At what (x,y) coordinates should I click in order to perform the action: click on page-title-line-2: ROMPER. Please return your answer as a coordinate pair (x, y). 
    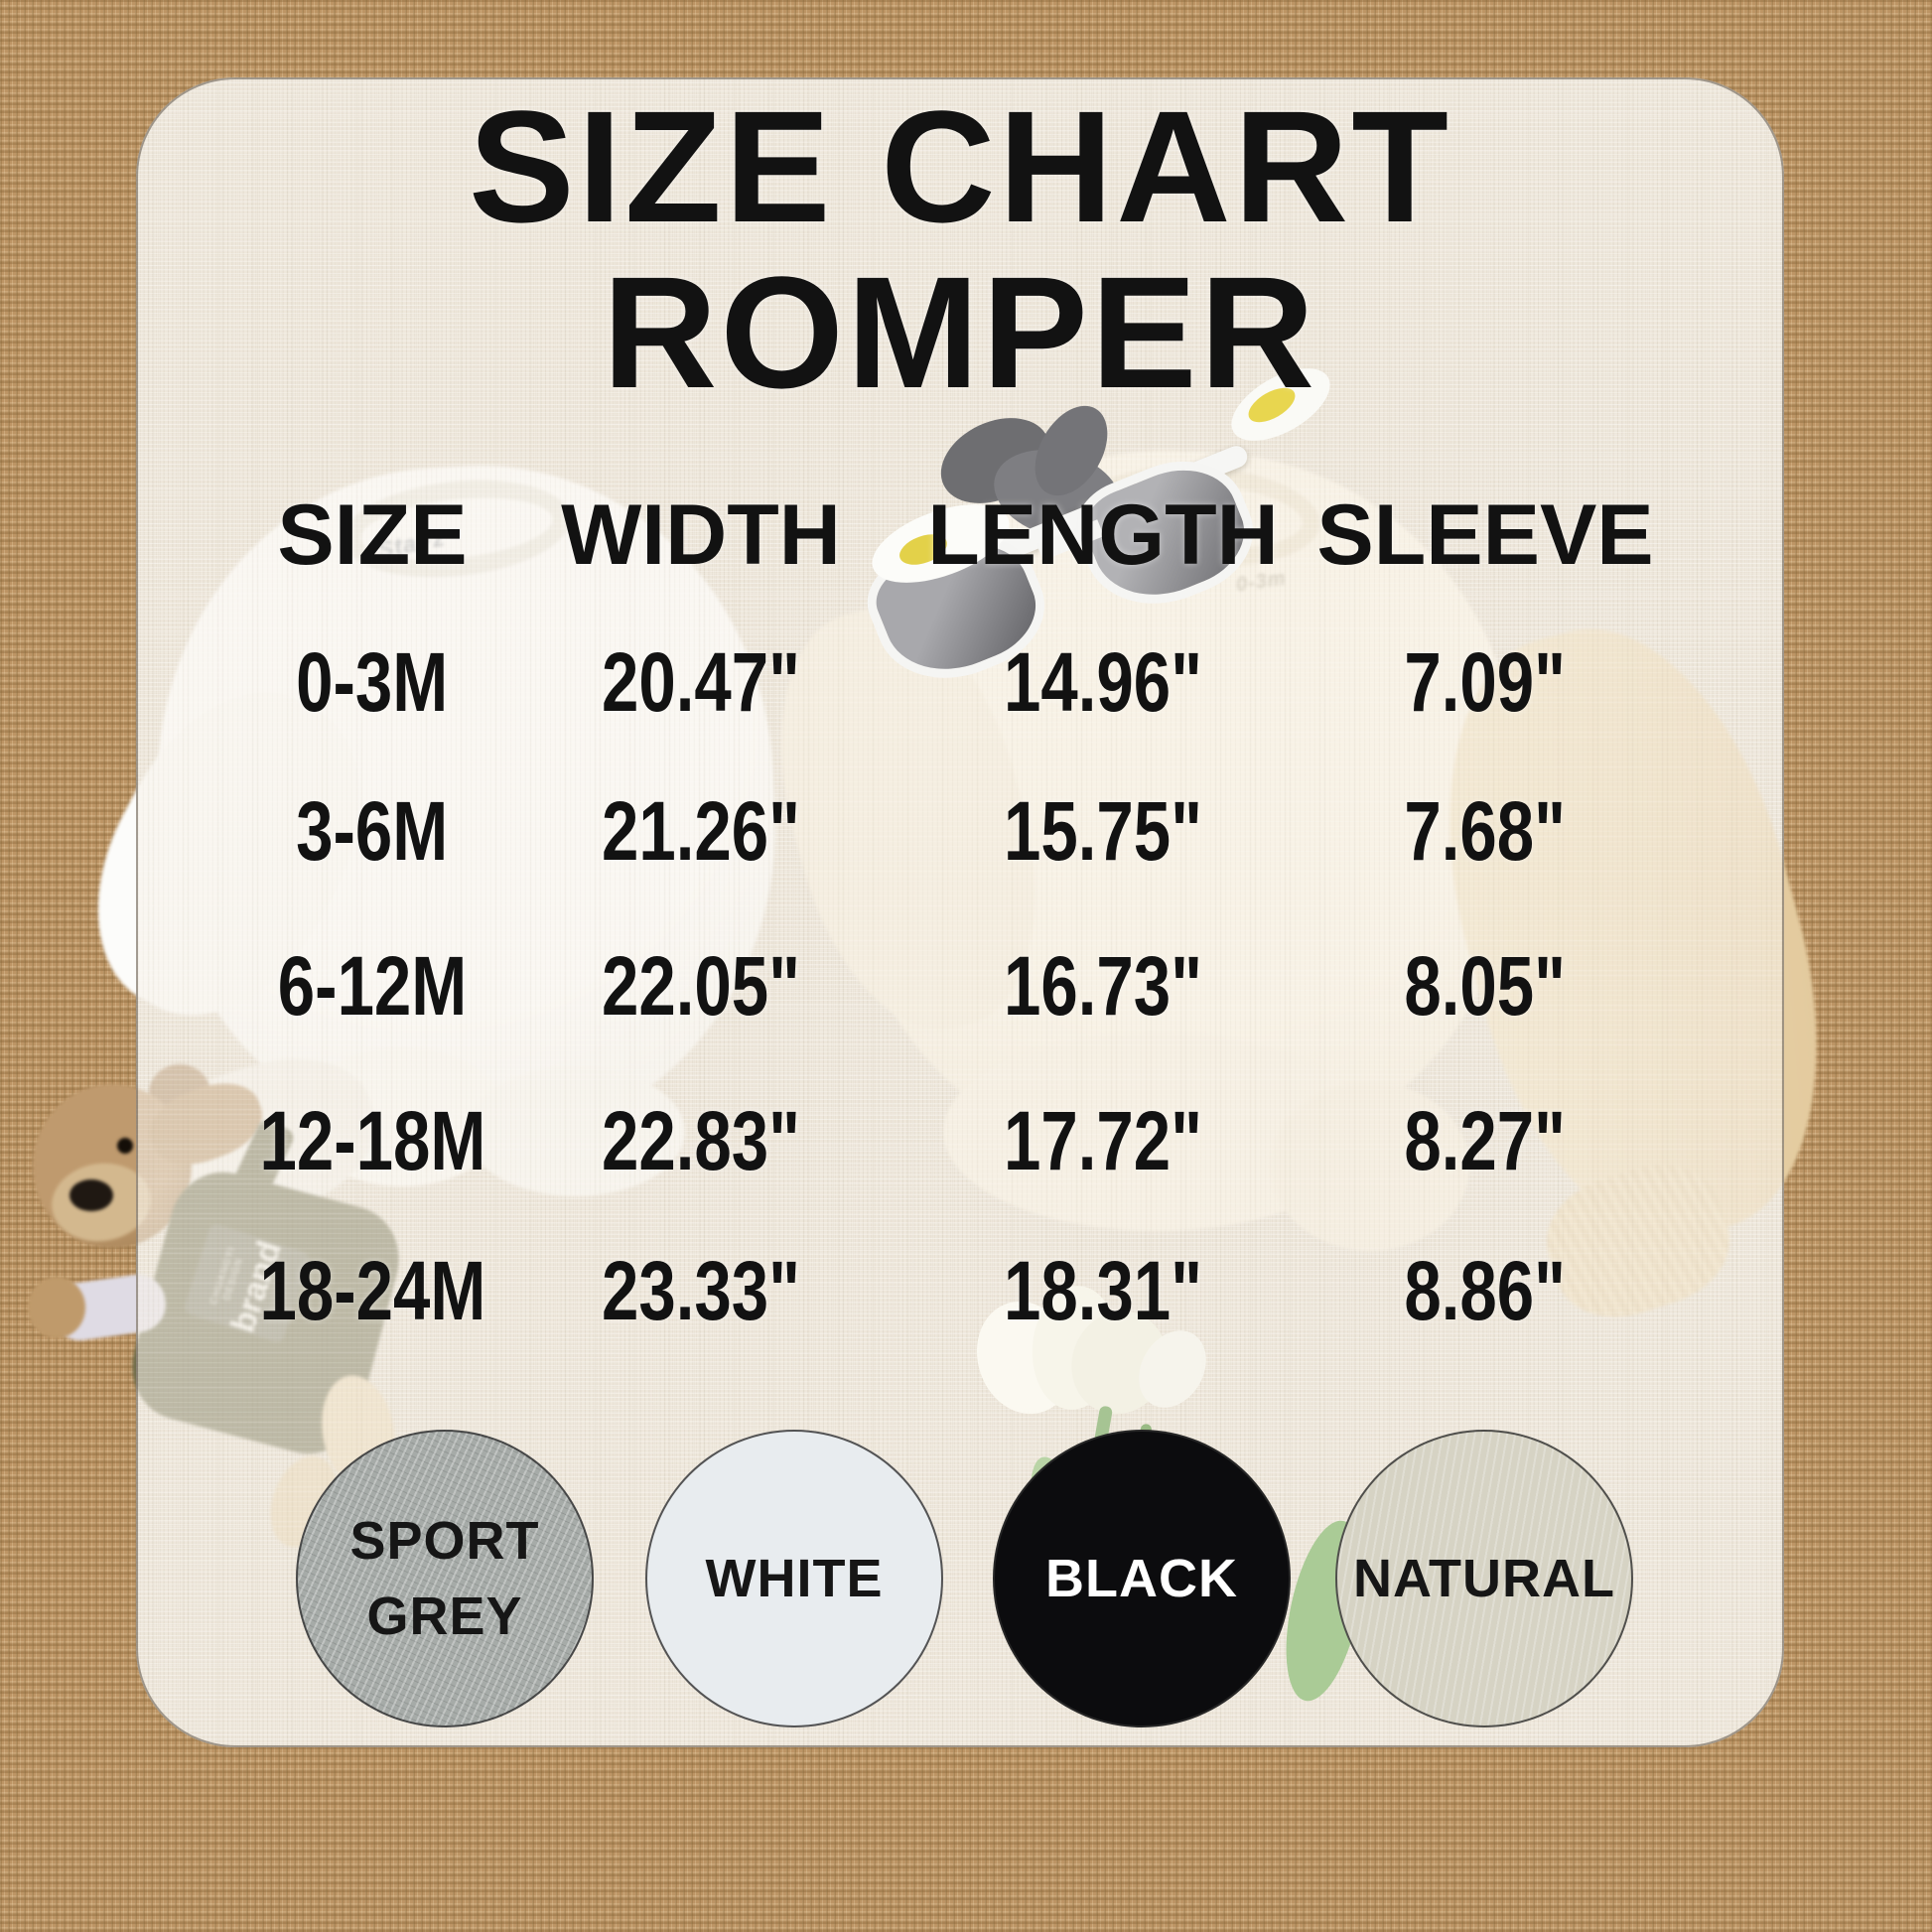
    Looking at the image, I should click on (960, 332).